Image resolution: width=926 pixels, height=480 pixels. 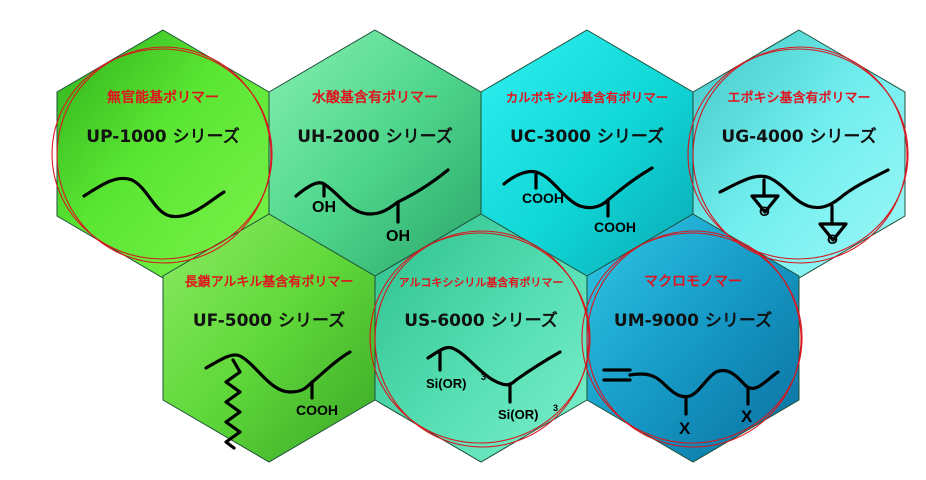 What do you see at coordinates (233, 404) in the screenshot?
I see `alkyl-side-chain` at bounding box center [233, 404].